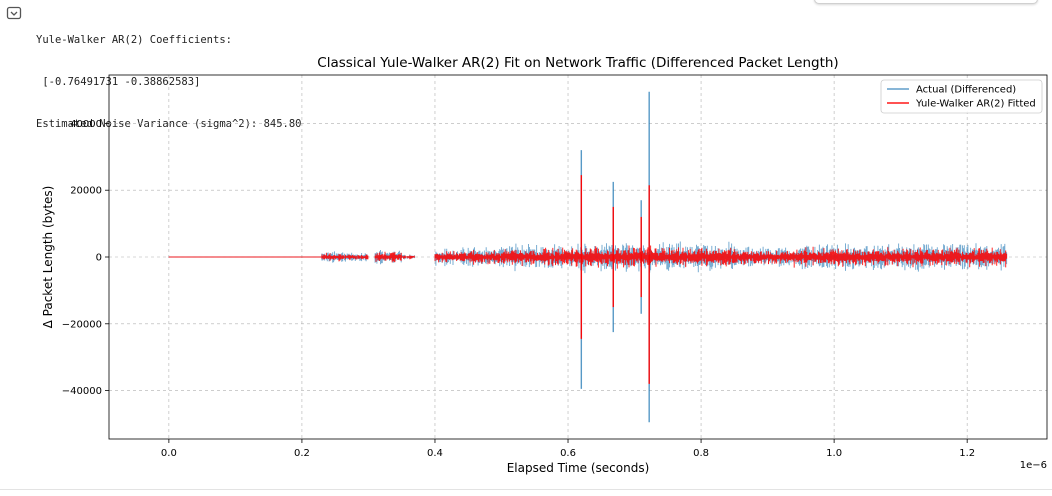  I want to click on x-tick-label: 0.6, so click(568, 453).